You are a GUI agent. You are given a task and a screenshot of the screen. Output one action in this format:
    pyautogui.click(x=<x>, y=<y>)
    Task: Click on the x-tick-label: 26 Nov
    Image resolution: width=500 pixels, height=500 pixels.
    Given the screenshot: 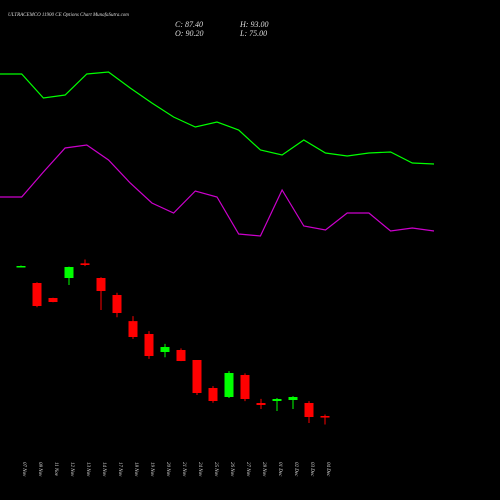 What is the action you would take?
    pyautogui.click(x=231, y=469)
    